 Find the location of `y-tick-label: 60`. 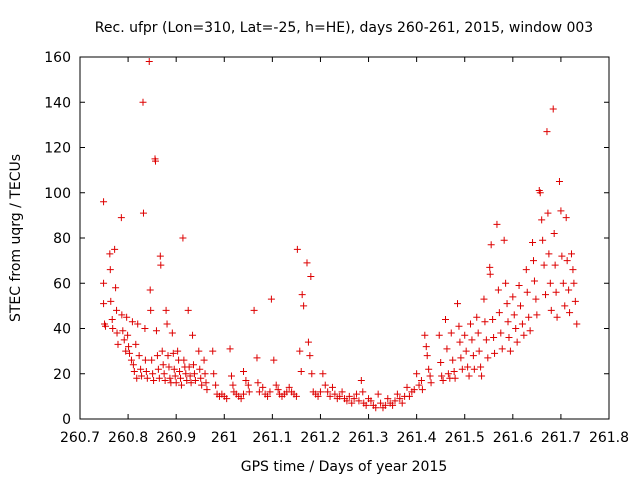

y-tick-label: 60 is located at coordinates (62, 284).